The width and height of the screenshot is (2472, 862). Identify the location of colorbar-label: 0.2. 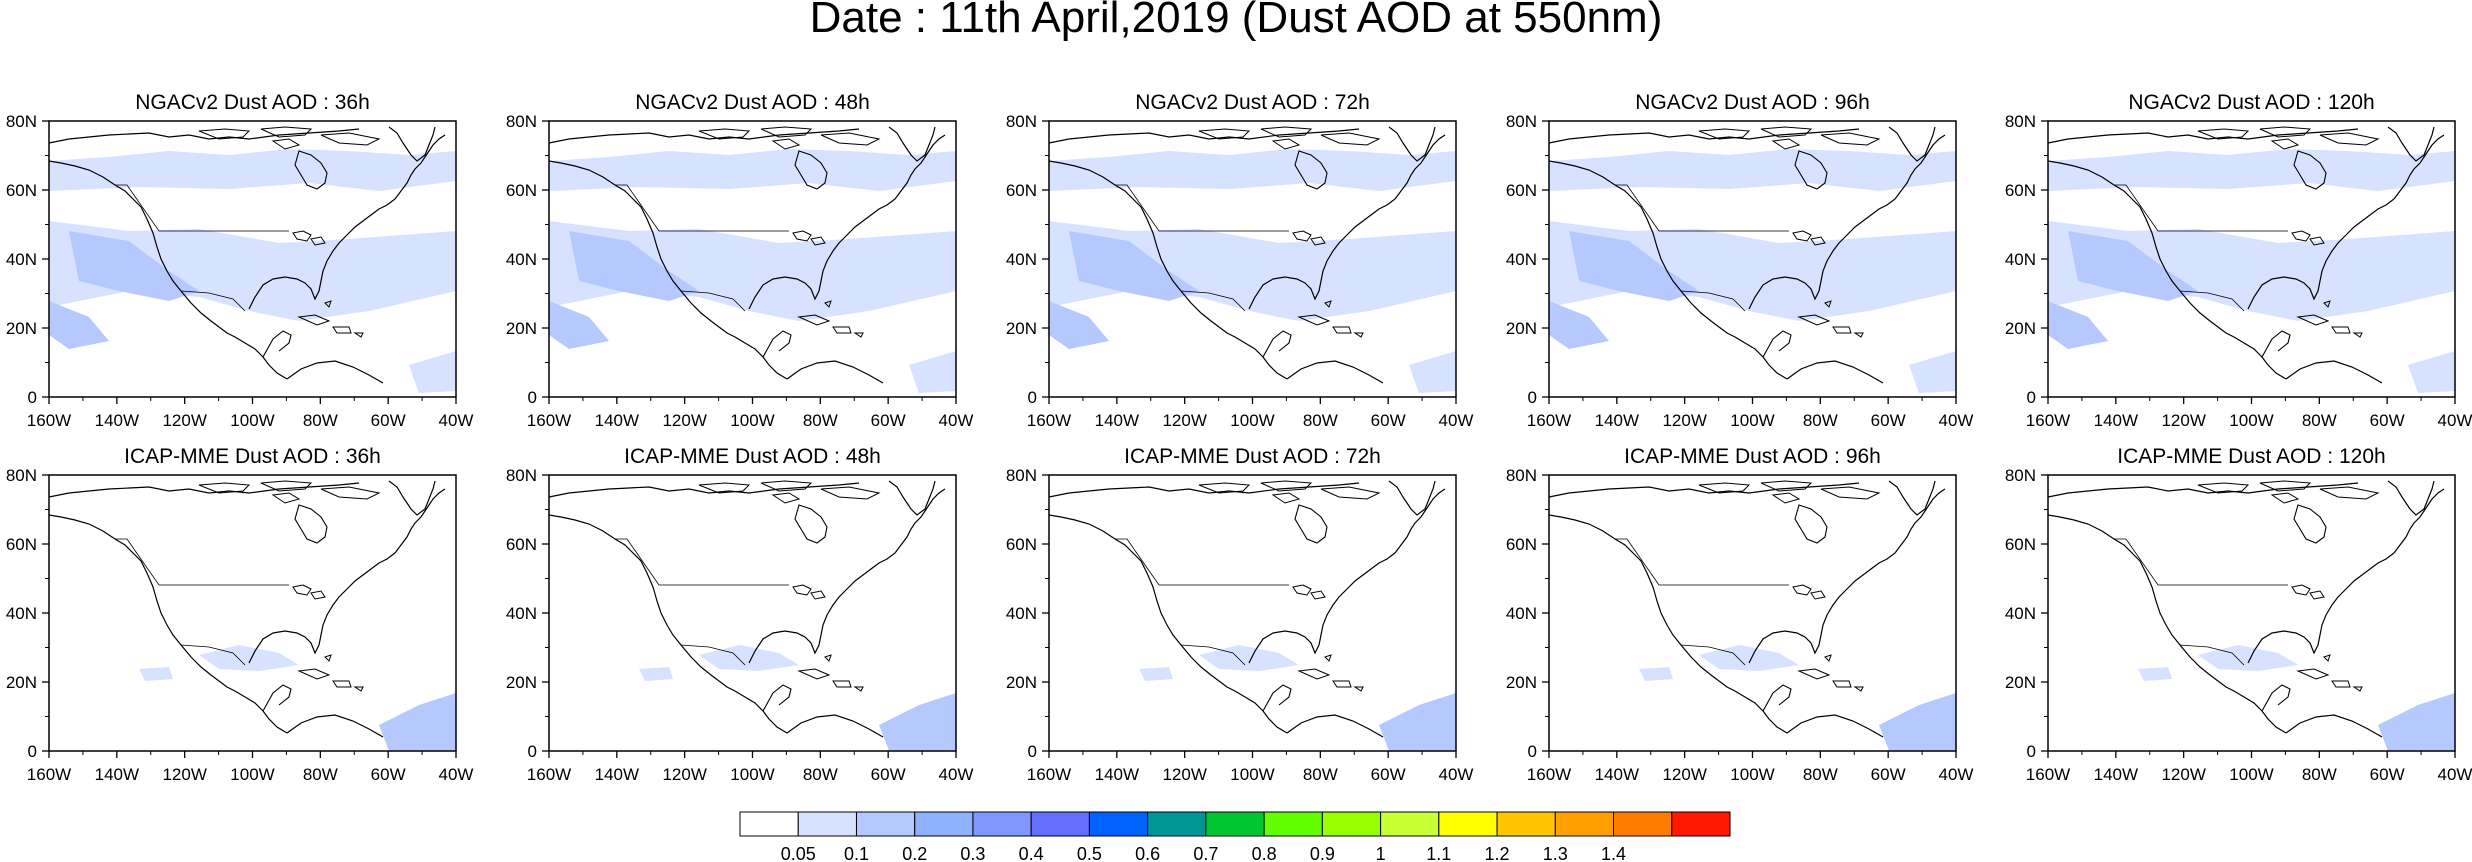
(914, 853).